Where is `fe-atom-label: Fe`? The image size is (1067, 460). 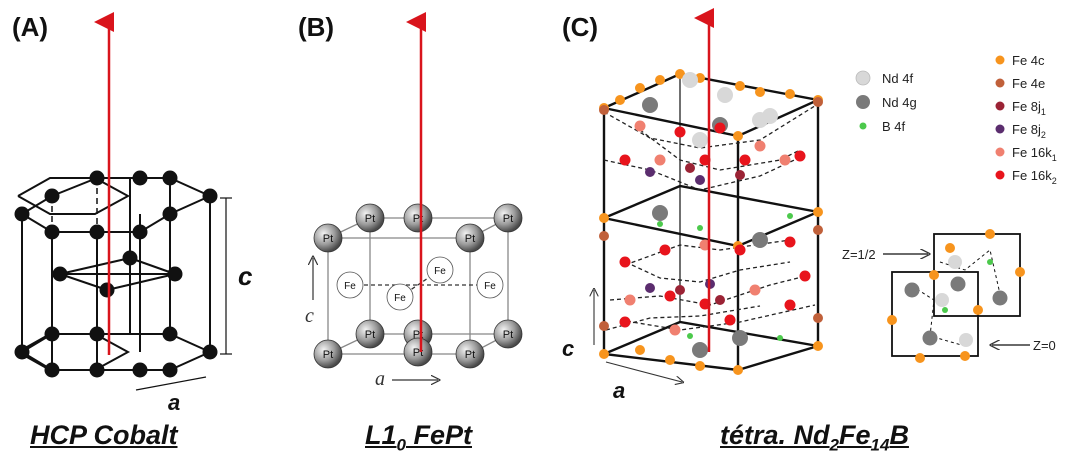 fe-atom-label: Fe is located at coordinates (440, 271).